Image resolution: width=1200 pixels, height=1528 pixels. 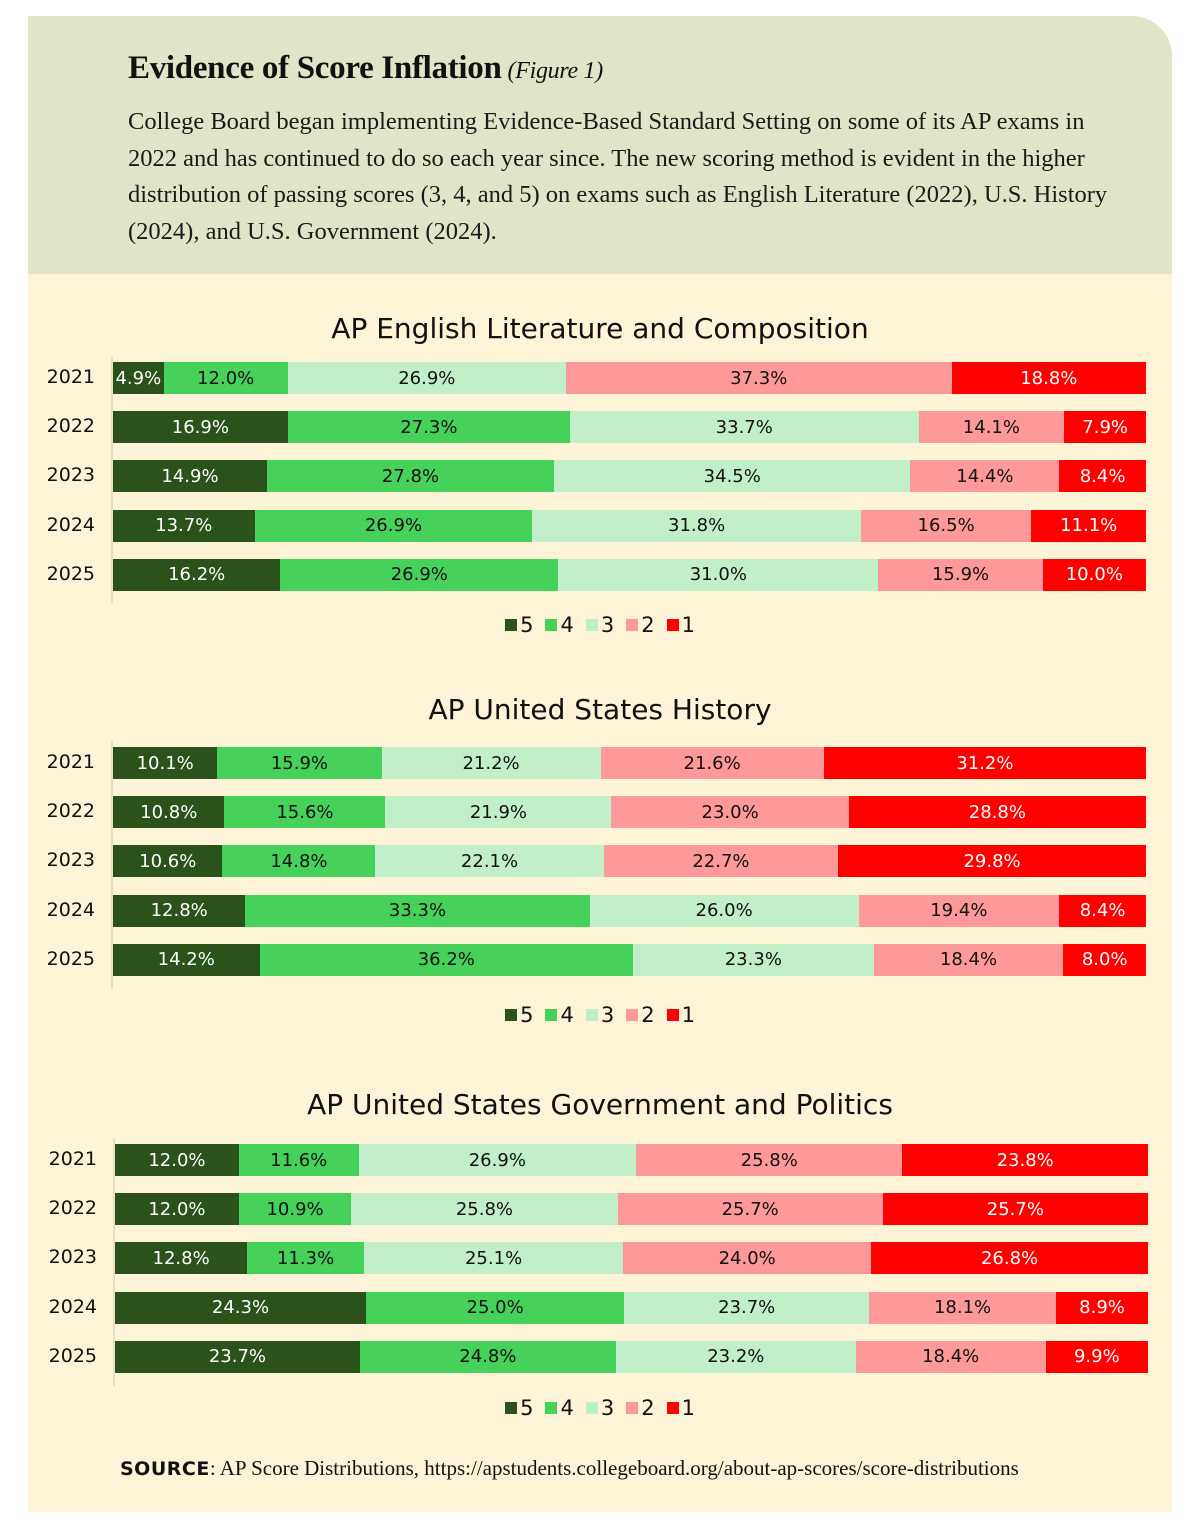 I want to click on data-label: 25.8%, so click(x=484, y=1209).